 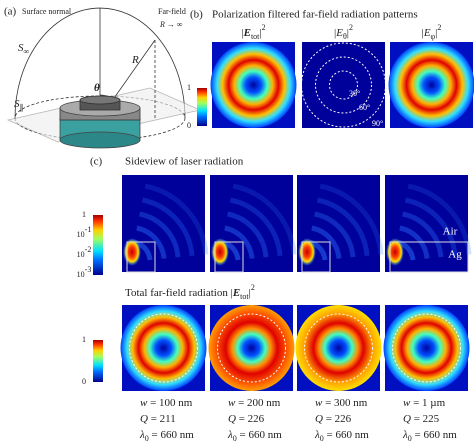 What do you see at coordinates (27, 51) in the screenshot?
I see `text-segment: ∞` at bounding box center [27, 51].